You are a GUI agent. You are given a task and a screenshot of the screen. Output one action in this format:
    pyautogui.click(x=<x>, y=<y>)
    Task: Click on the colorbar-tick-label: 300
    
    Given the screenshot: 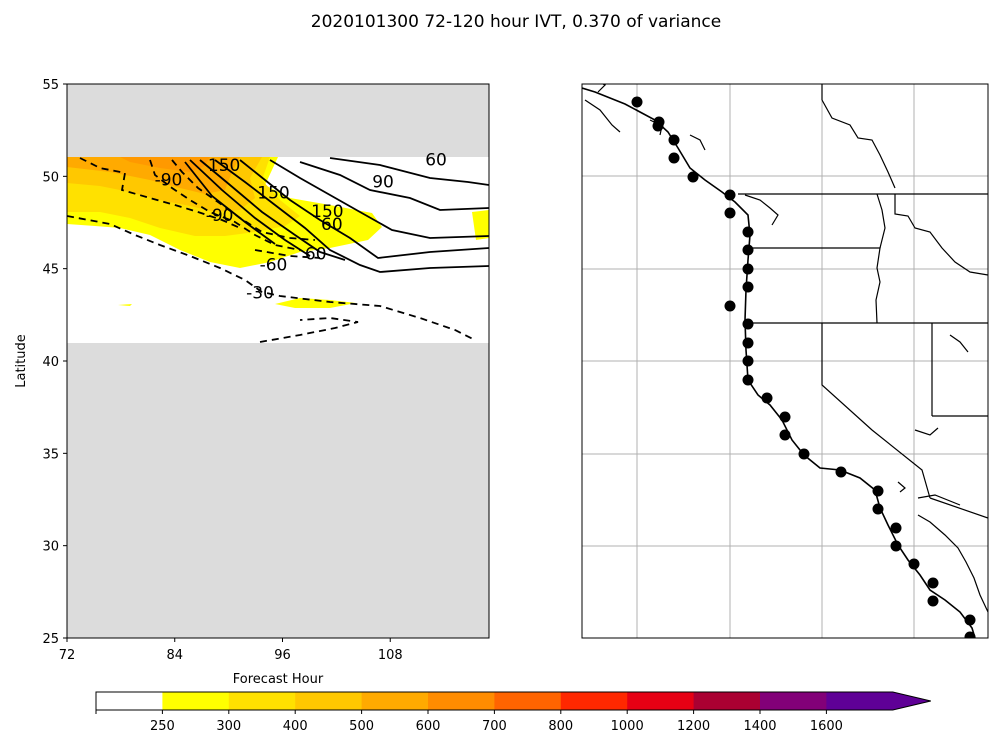 What is the action you would take?
    pyautogui.click(x=228, y=726)
    